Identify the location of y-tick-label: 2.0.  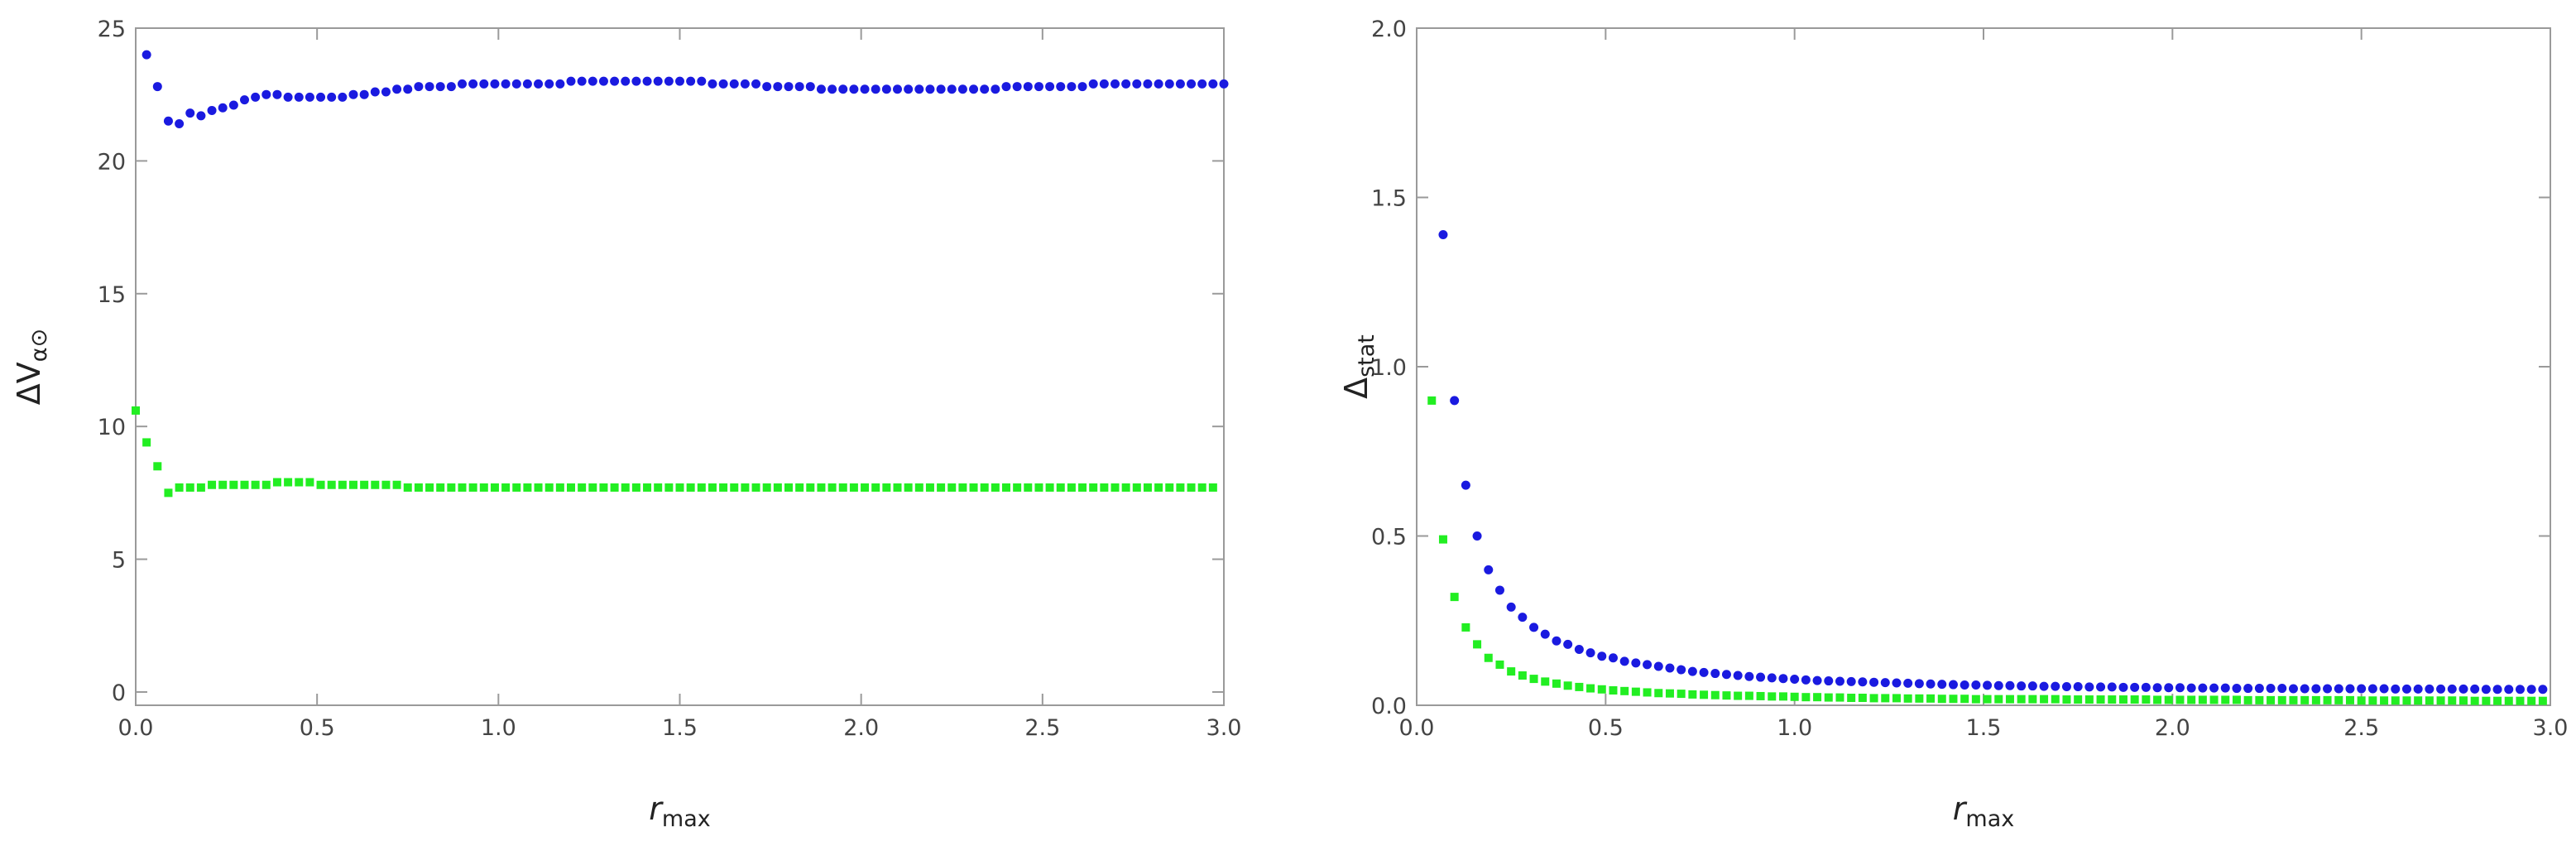
(1389, 29).